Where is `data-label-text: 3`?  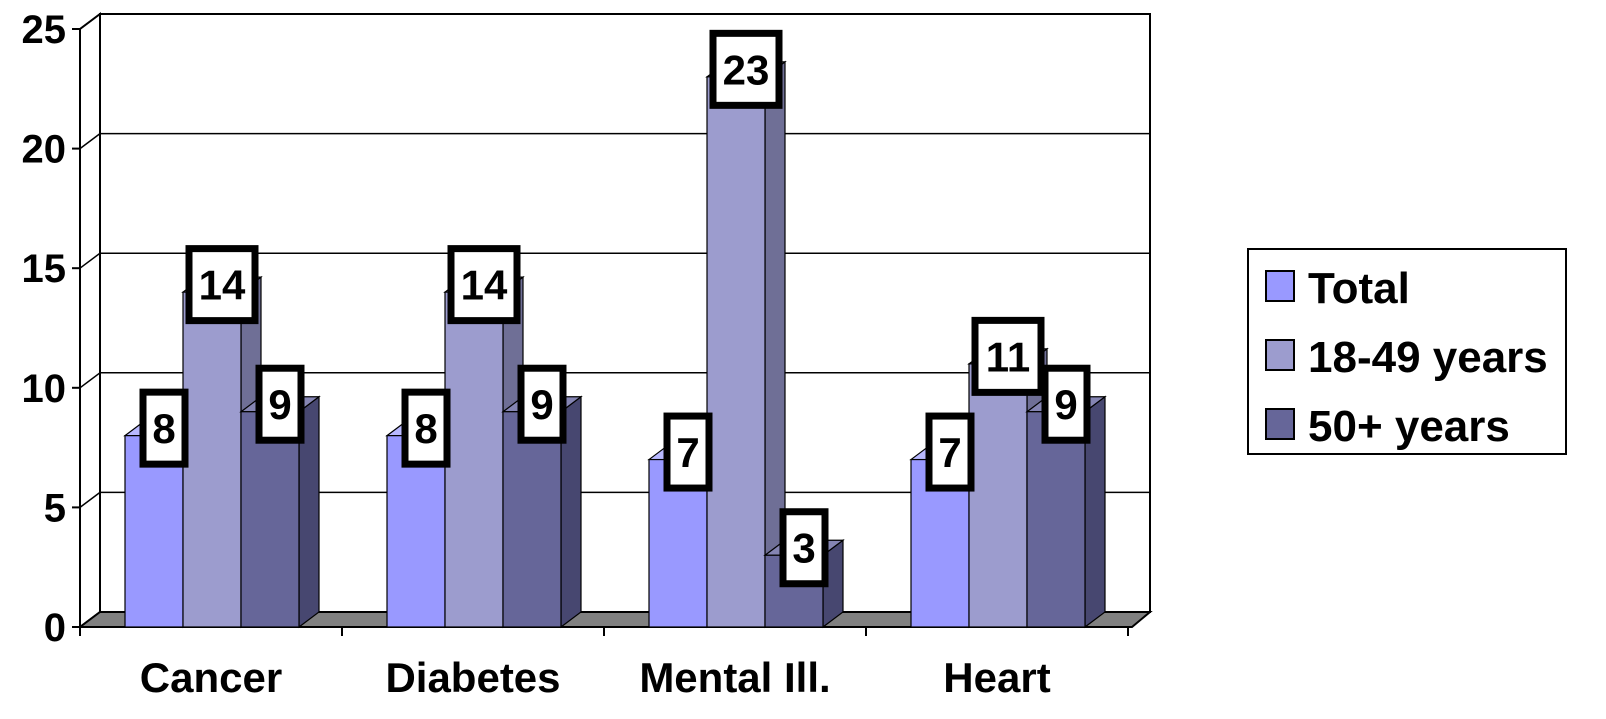
data-label-text: 3 is located at coordinates (803, 548).